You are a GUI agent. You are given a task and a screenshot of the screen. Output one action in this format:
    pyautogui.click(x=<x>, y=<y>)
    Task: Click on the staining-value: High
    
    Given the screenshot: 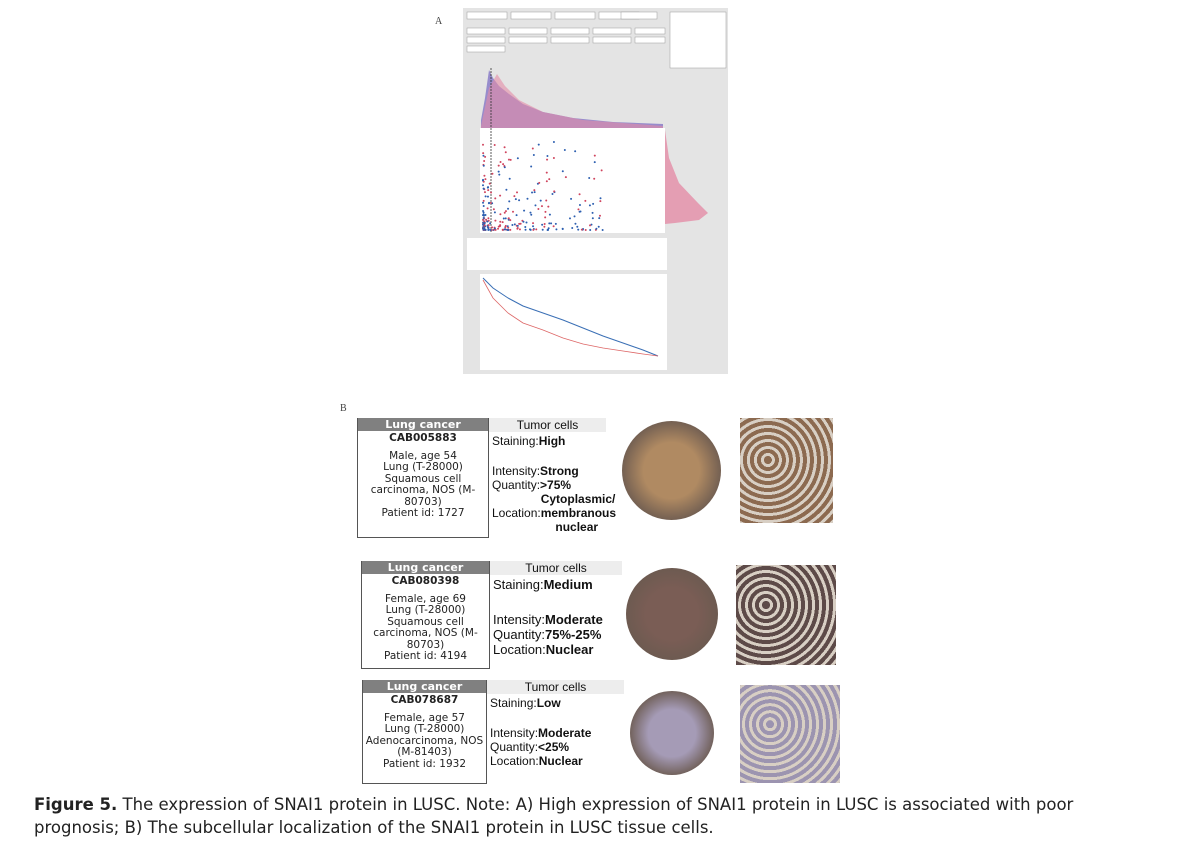 What is the action you would take?
    pyautogui.click(x=552, y=441)
    